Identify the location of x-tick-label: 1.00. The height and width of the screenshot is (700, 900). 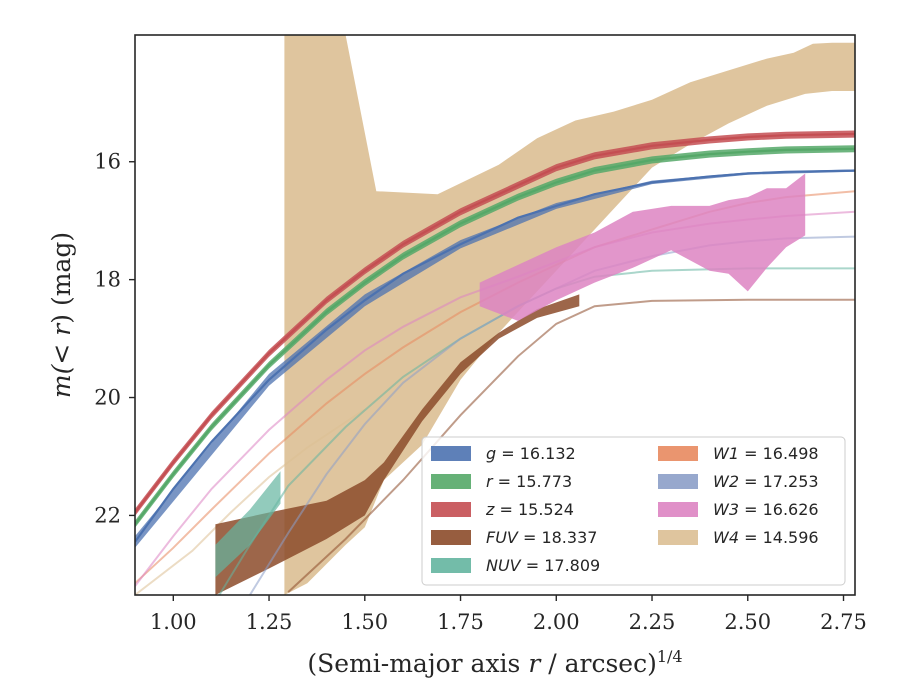
(173, 622).